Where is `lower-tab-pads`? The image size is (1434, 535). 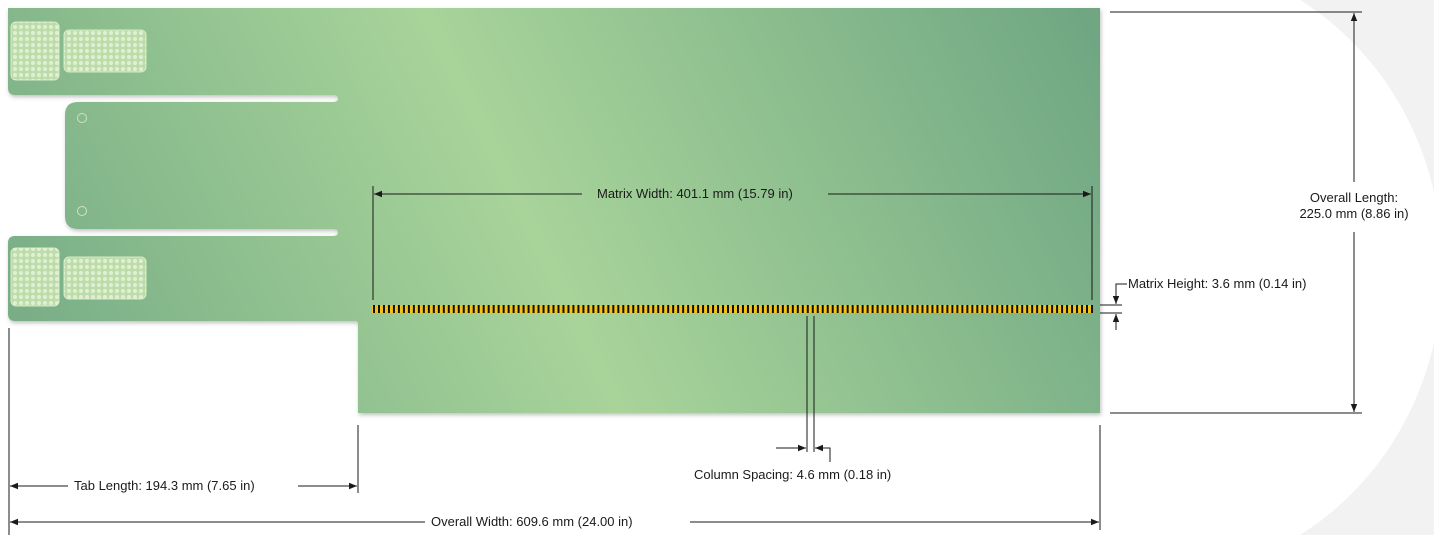 lower-tab-pads is located at coordinates (78, 277).